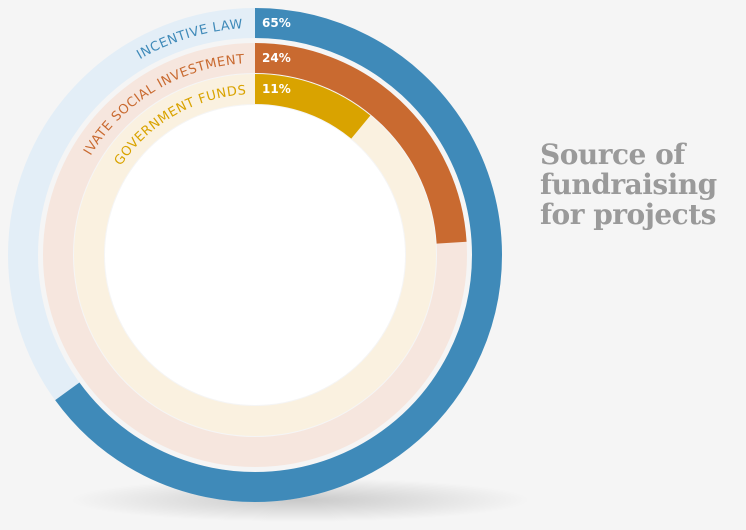 This screenshot has height=530, width=746. I want to click on chart-title-line-1: Source of, so click(612, 154).